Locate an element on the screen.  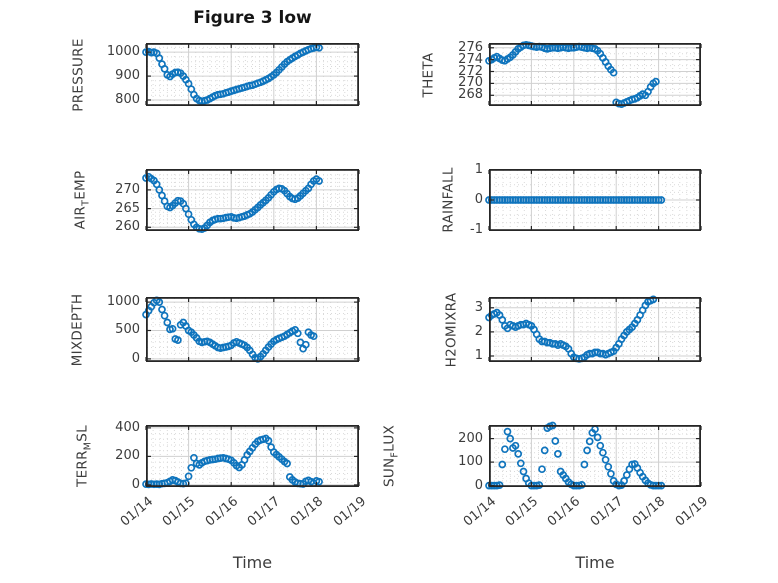
subplot-pressure: PRESSURE 1000 900 800 is located at coordinates (215, 74).